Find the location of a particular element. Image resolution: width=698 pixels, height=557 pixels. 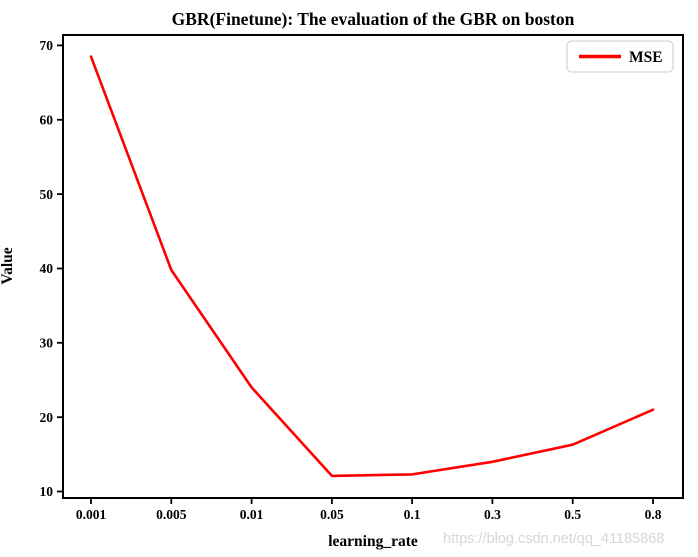

y-tick-label: 10 is located at coordinates (47, 491).